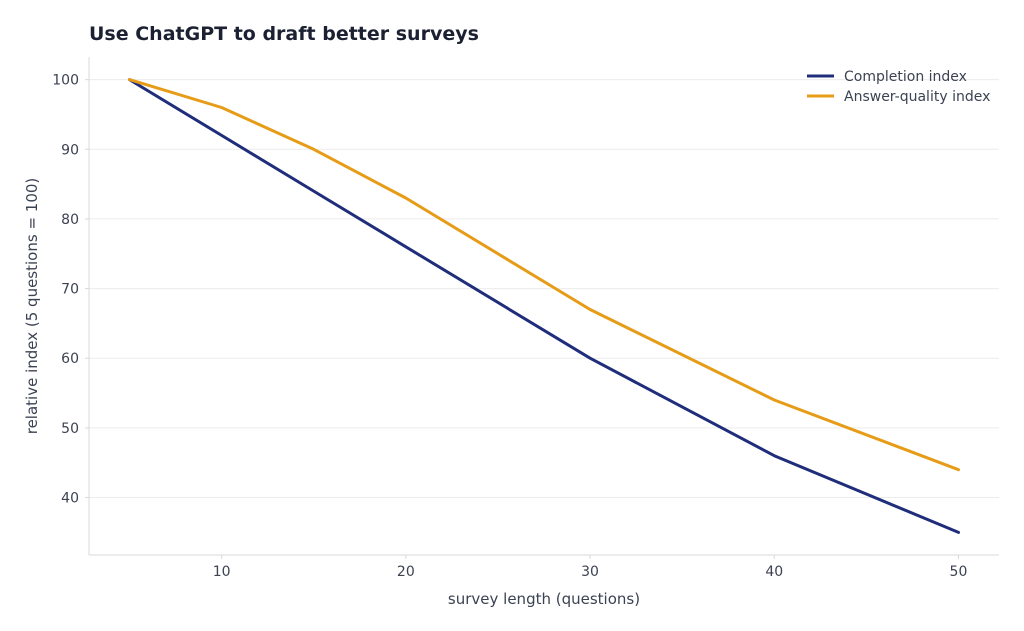 Image resolution: width=1024 pixels, height=631 pixels. What do you see at coordinates (65, 81) in the screenshot?
I see `y-tick-label: 100` at bounding box center [65, 81].